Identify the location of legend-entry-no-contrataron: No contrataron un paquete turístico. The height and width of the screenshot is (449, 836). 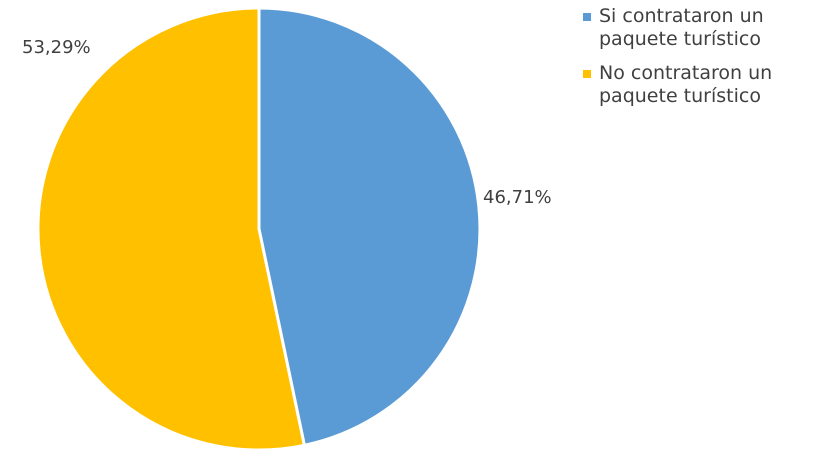
(677, 84).